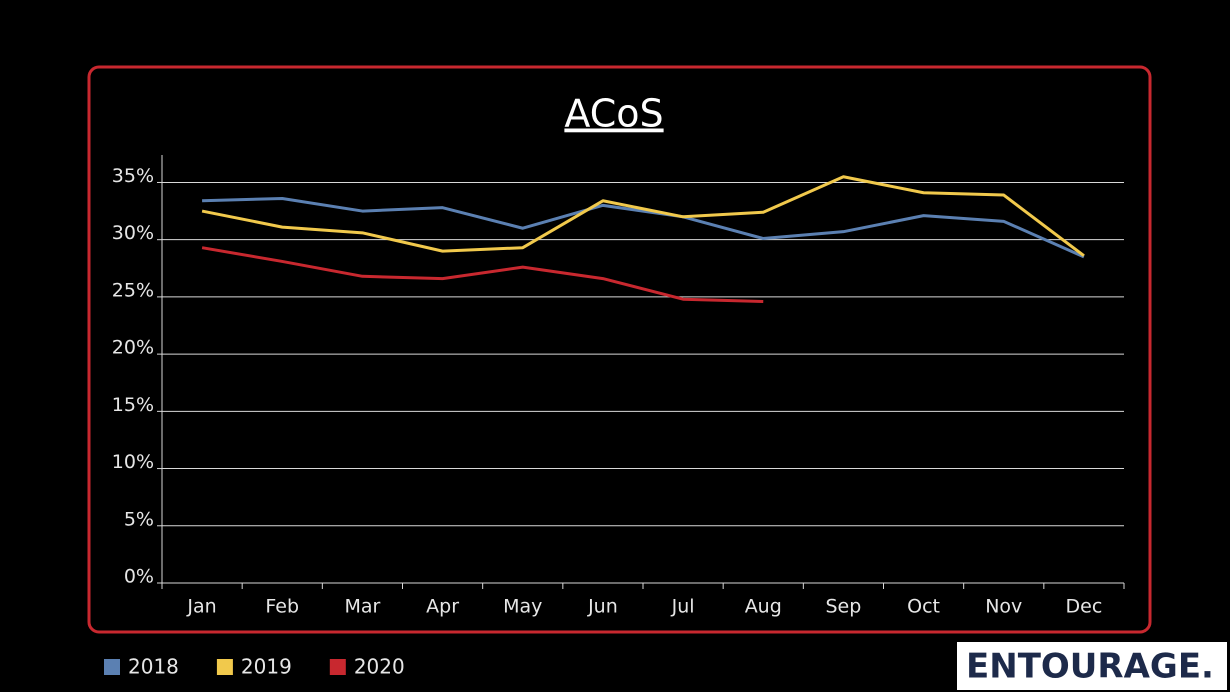 Image resolution: width=1230 pixels, height=692 pixels. I want to click on logo-box, so click(1092, 666).